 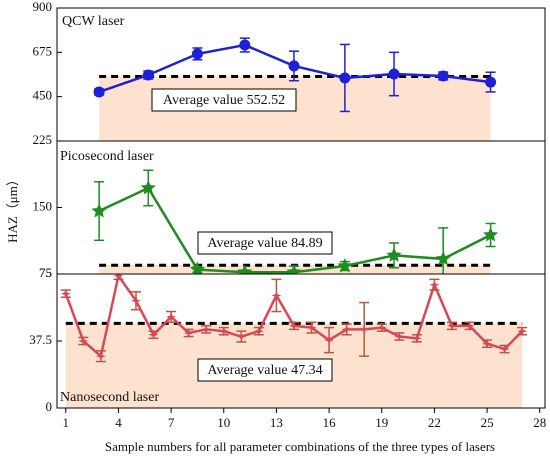 What do you see at coordinates (49, 406) in the screenshot?
I see `y-tick-label: 0` at bounding box center [49, 406].